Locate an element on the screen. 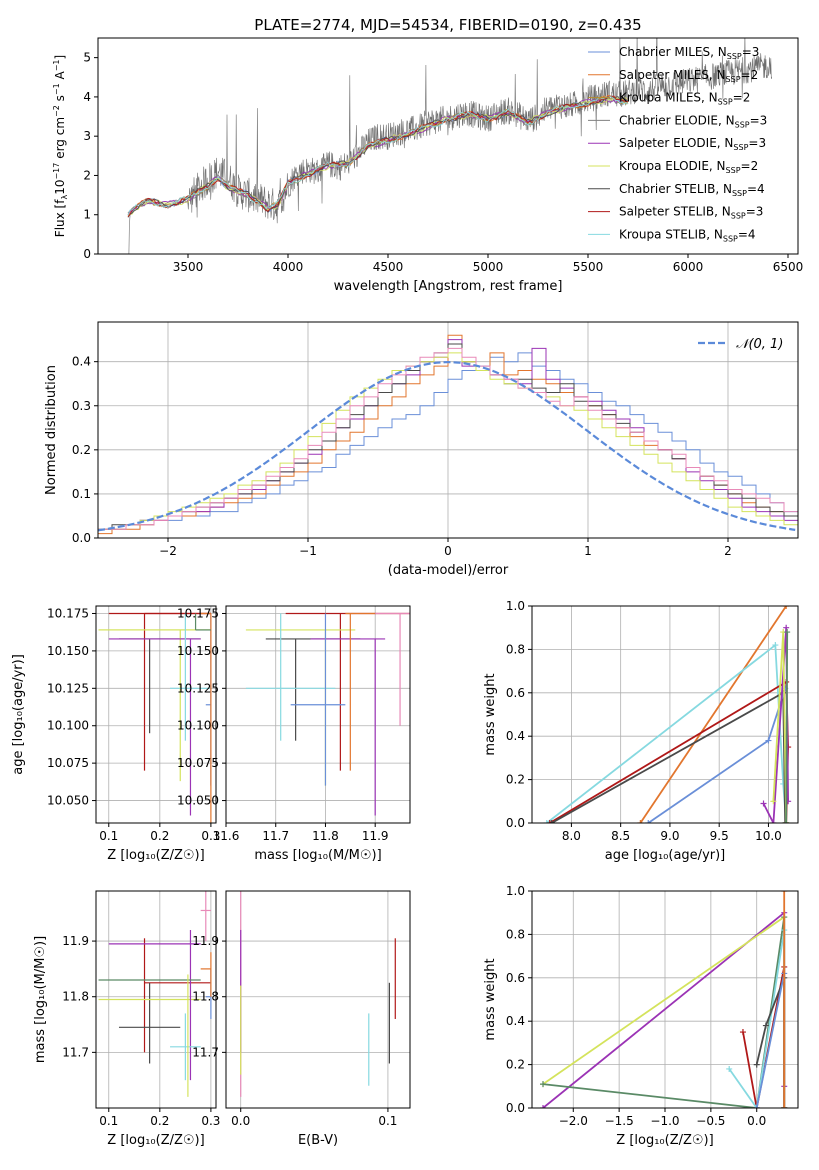 Image resolution: width=819 pixels, height=1170 pixels. x-axis-label: (data-model)/error is located at coordinates (448, 570).